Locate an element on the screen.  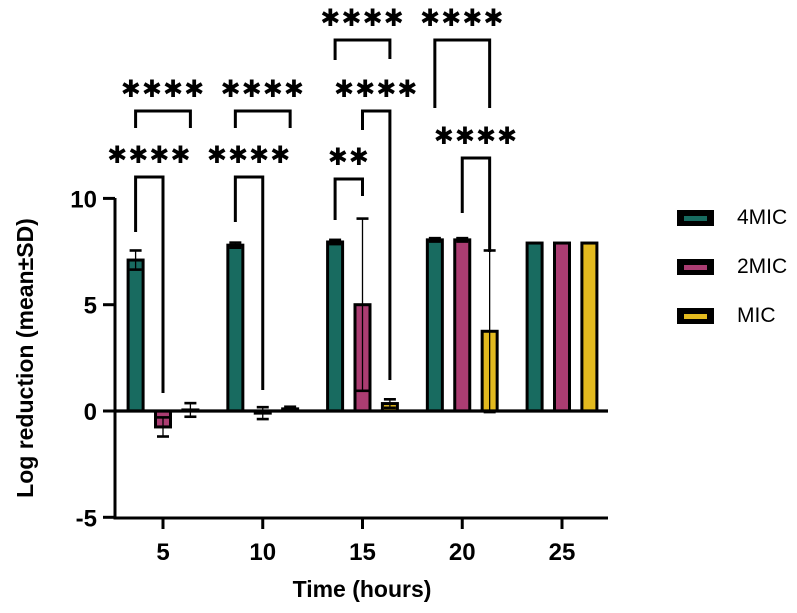
x-axis-title: Time (hours) is located at coordinates (362, 589).